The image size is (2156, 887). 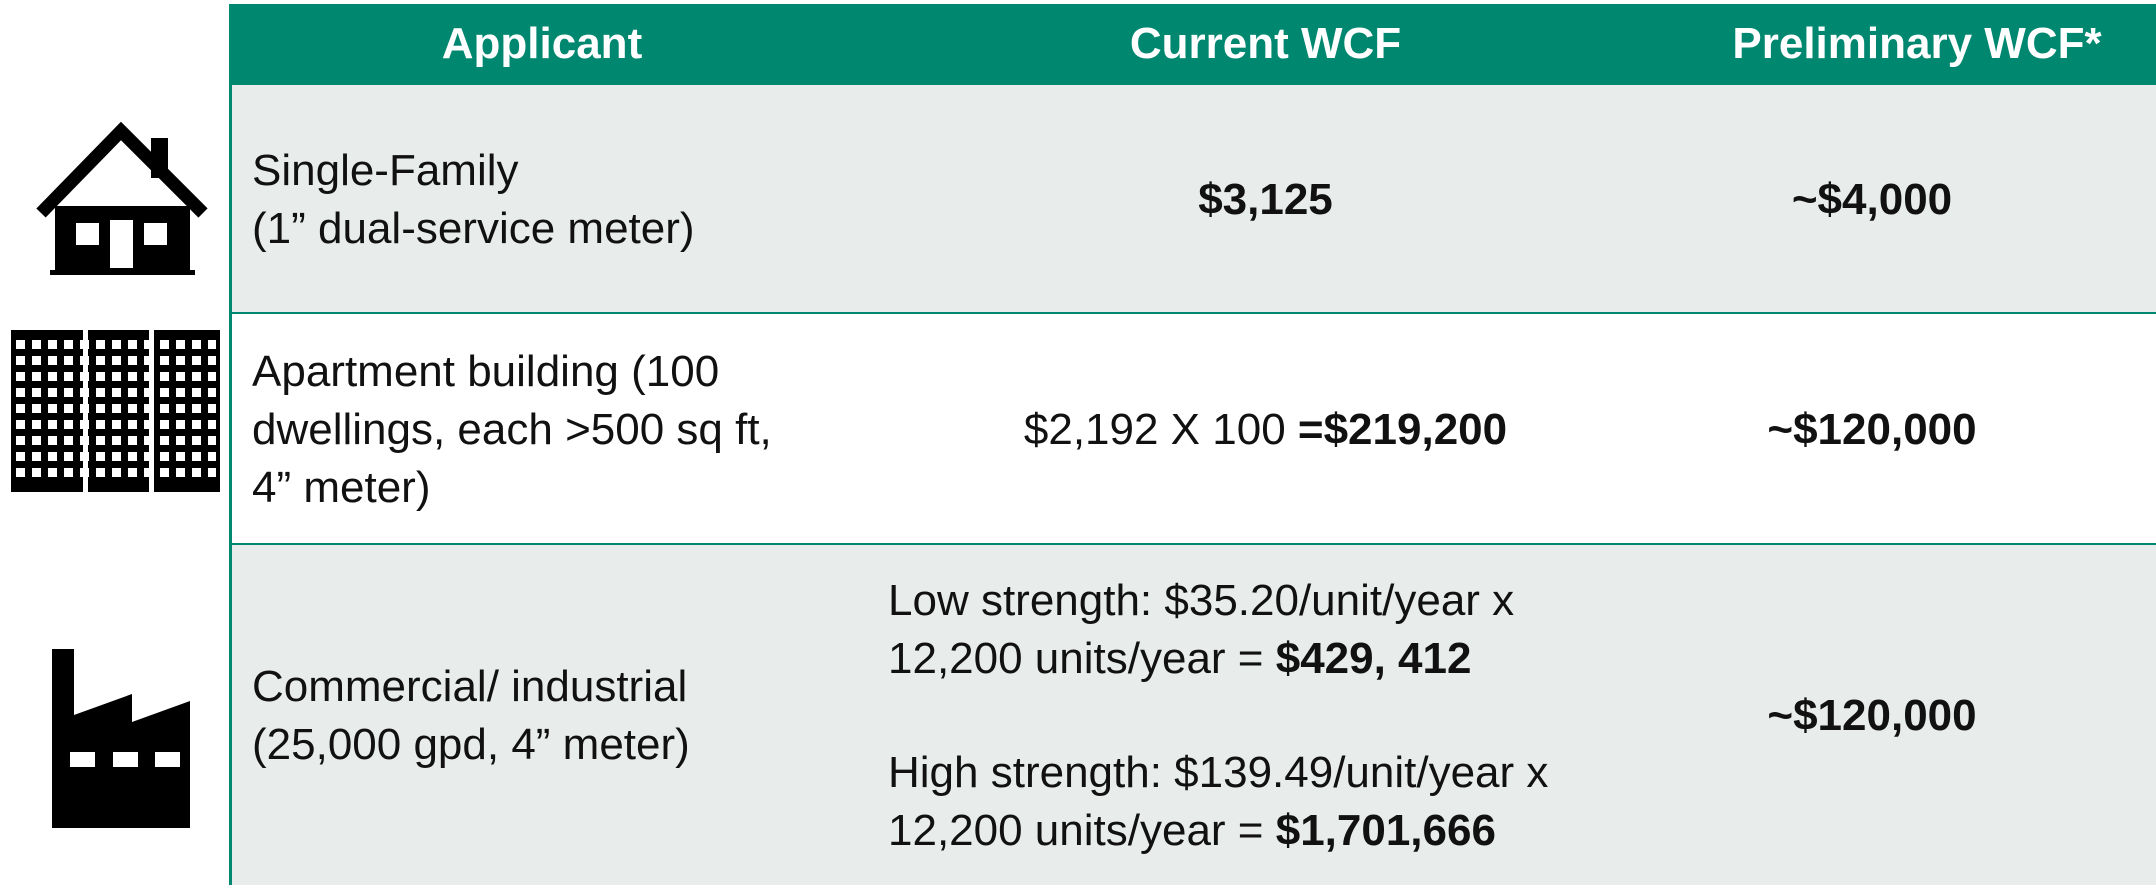 What do you see at coordinates (542, 43) in the screenshot?
I see `column-header: Applicant` at bounding box center [542, 43].